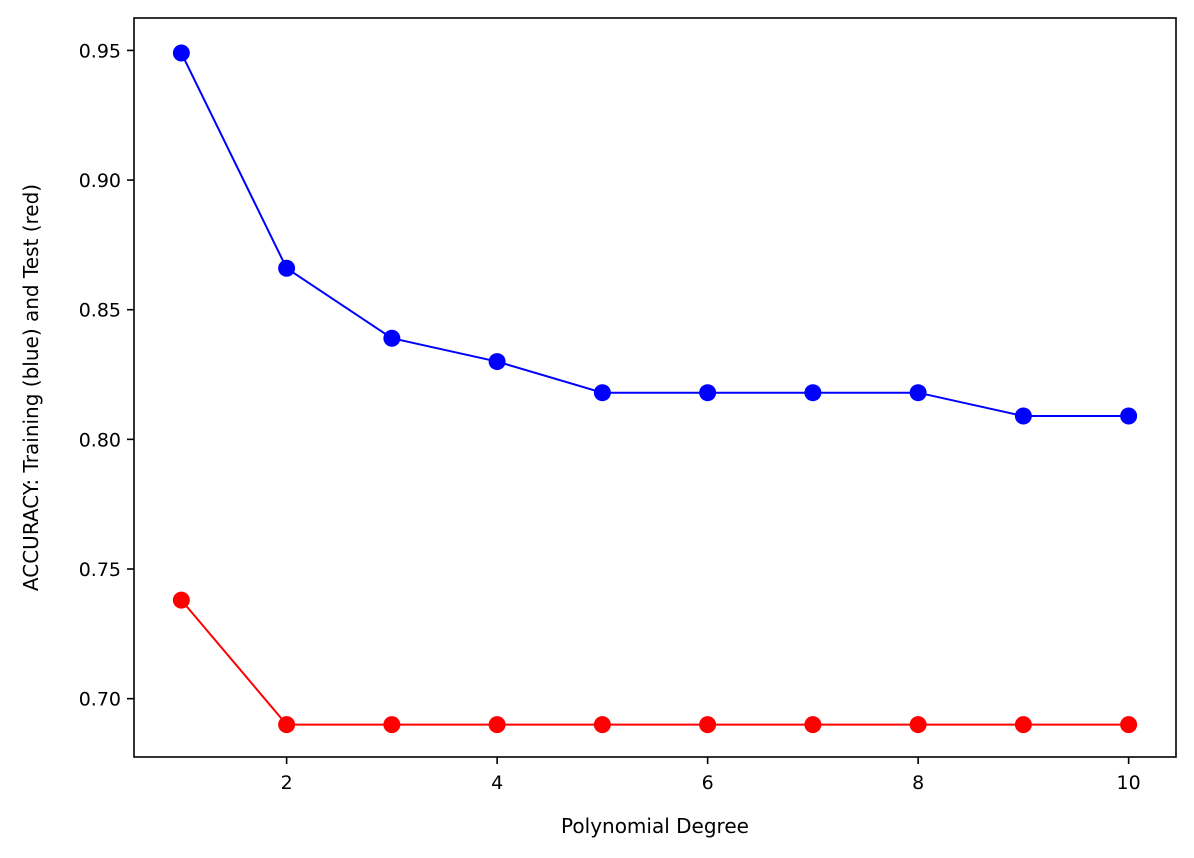 Image resolution: width=1194 pixels, height=858 pixels. I want to click on y-tick-label: 0.75, so click(100, 570).